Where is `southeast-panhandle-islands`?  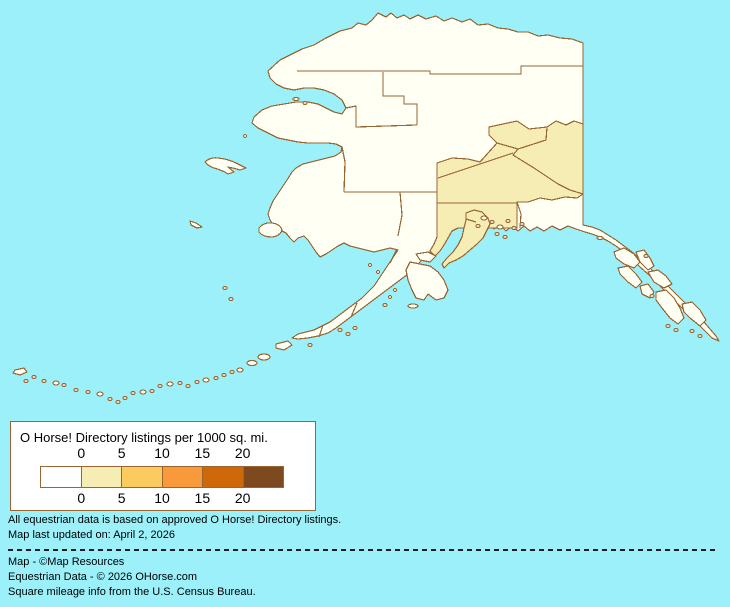 southeast-panhandle-islands is located at coordinates (651, 287).